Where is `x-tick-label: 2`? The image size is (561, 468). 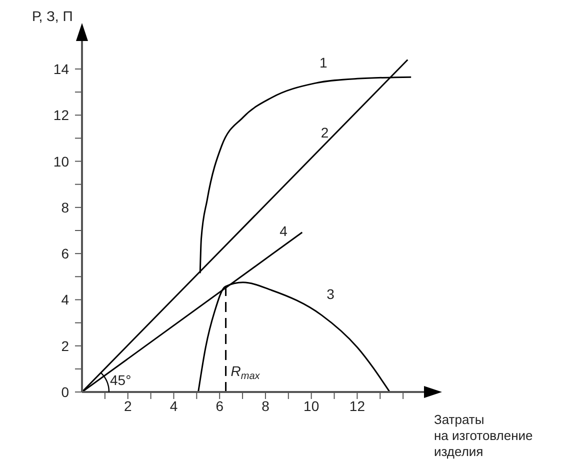 x-tick-label: 2 is located at coordinates (128, 406).